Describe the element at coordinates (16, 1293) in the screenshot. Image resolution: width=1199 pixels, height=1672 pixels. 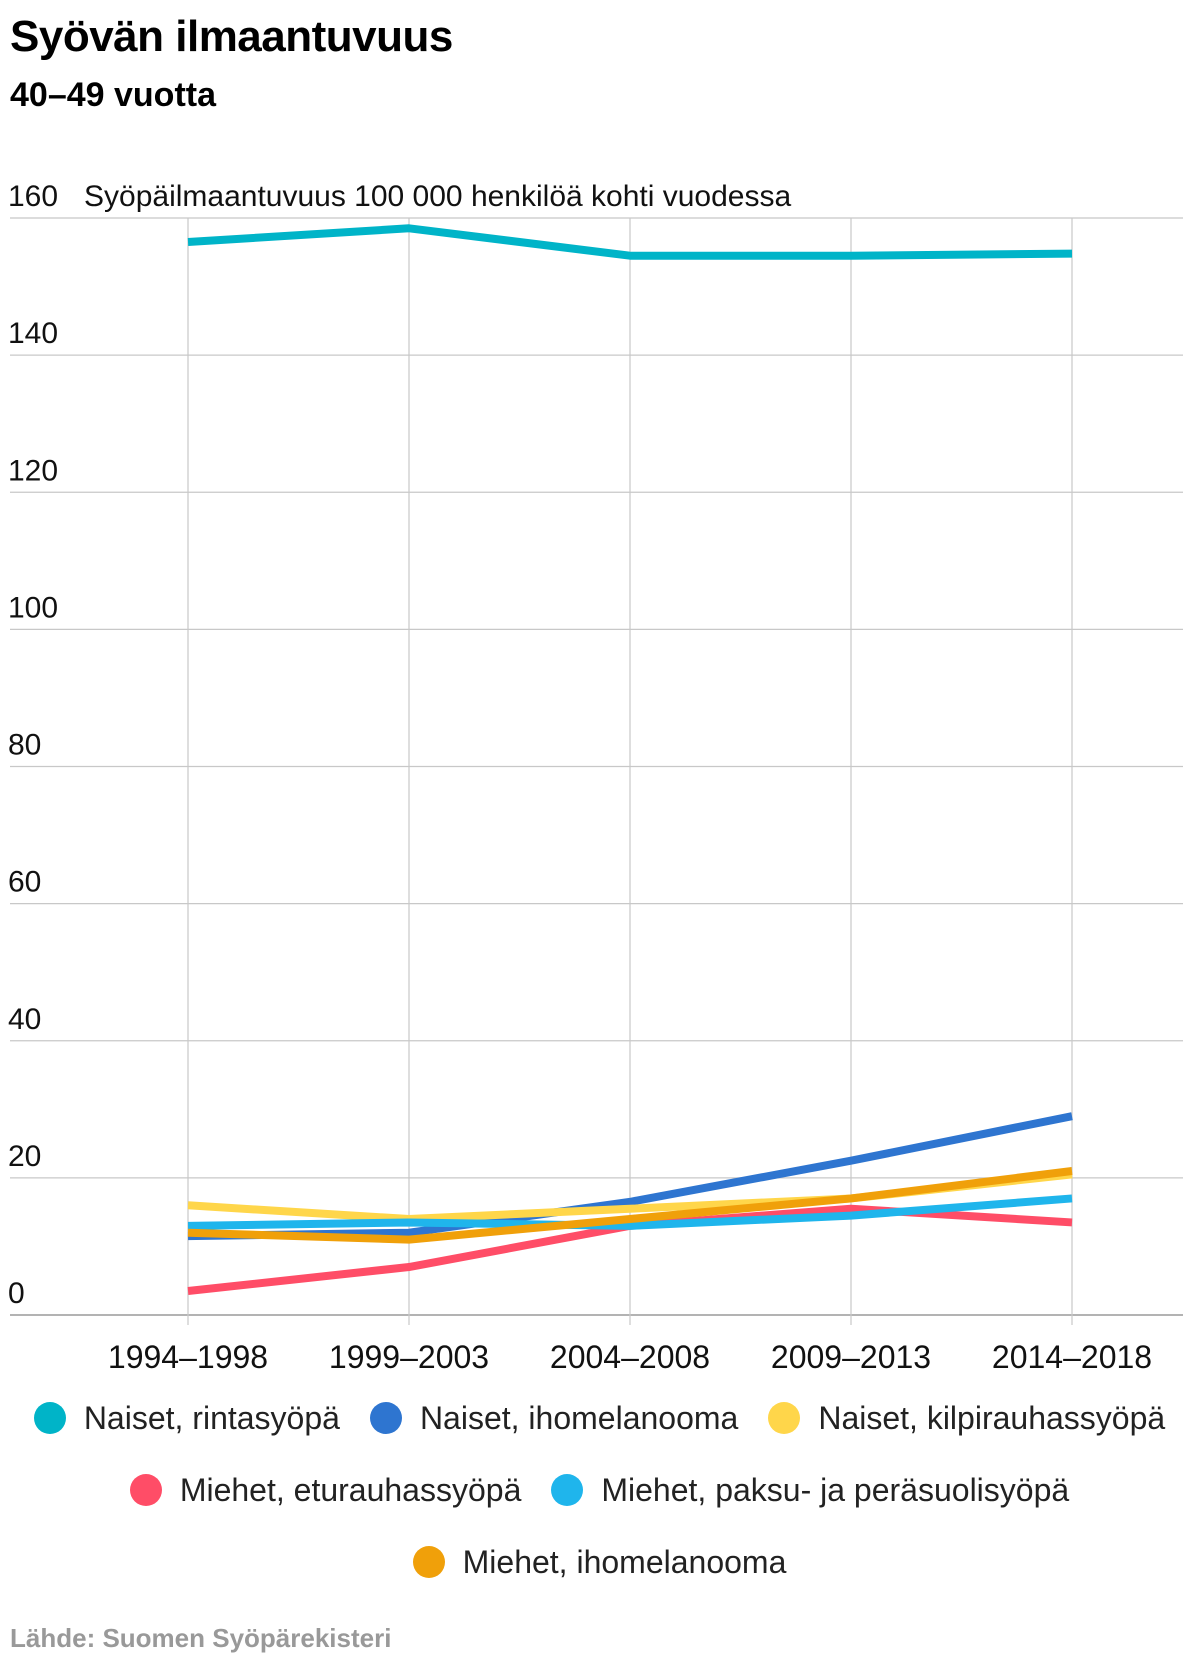
I see `y-tick-label: 0` at that location.